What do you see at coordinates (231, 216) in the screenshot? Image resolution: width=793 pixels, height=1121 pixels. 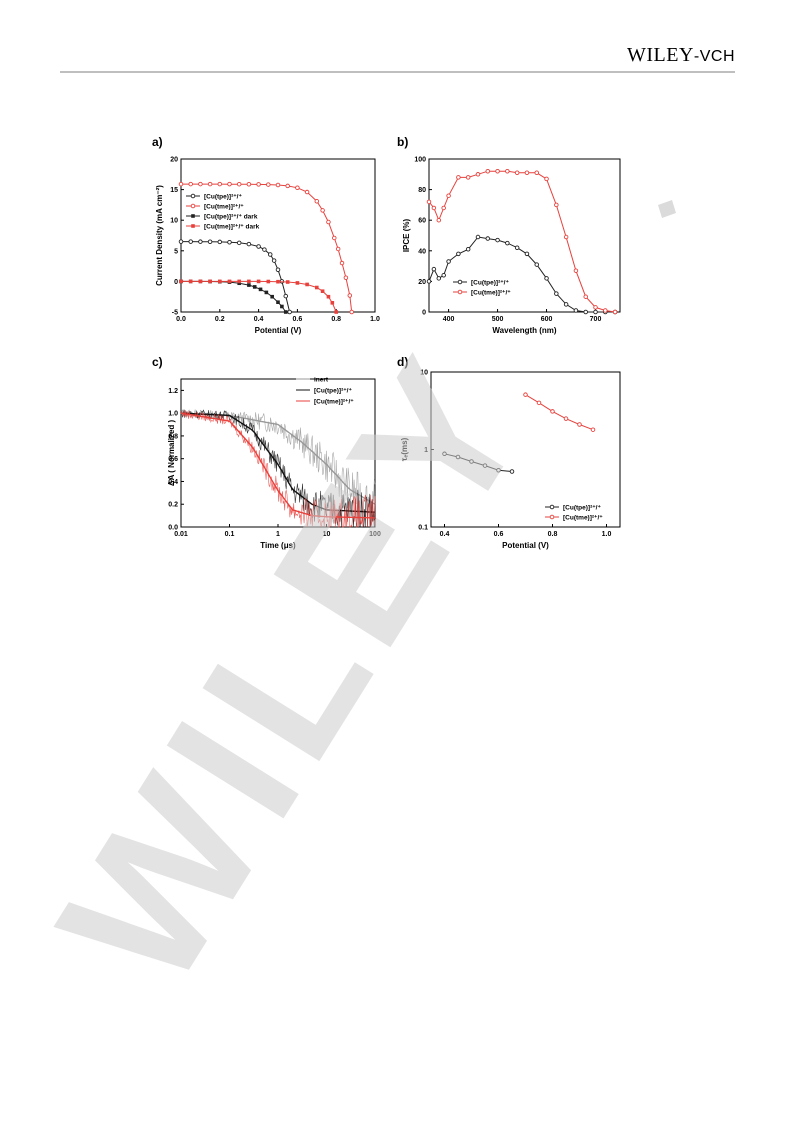 I see `legend-label: [Cu(tpe)]²⁺/⁺ dark` at bounding box center [231, 216].